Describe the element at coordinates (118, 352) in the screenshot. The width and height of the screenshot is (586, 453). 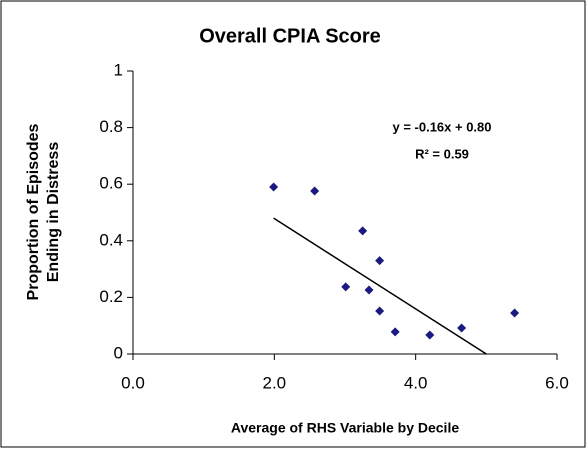
I see `y-tick-label: 0` at that location.